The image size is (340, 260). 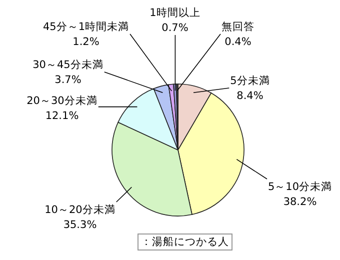 I want to click on slice-label: 30～45分未満, so click(x=68, y=64).